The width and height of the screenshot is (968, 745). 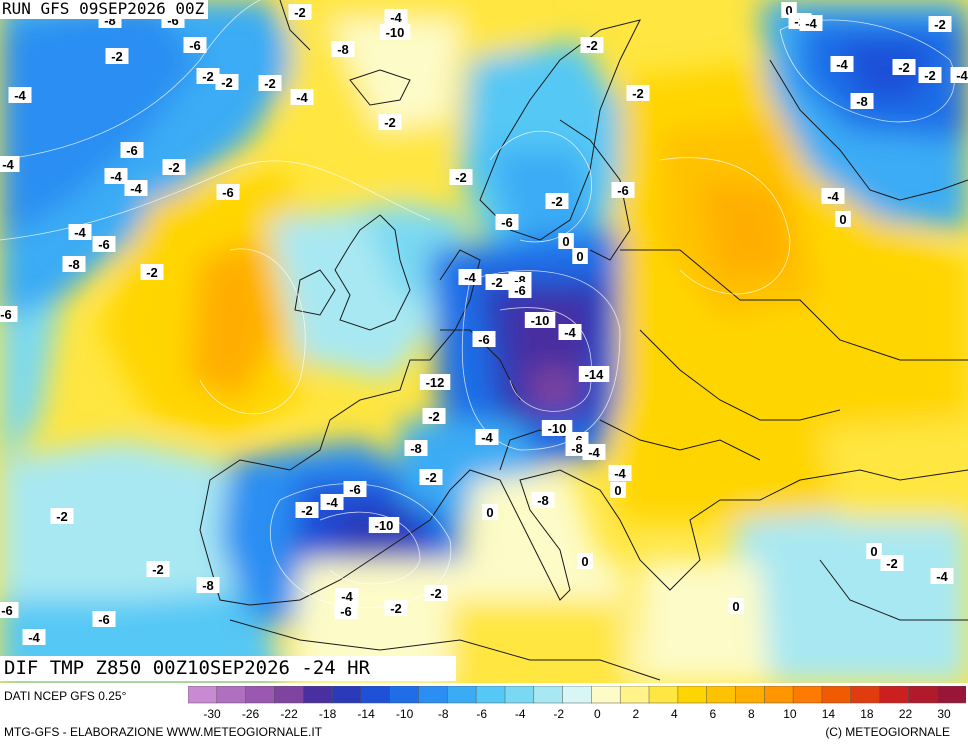 I want to click on color-scale-swatches, so click(x=577, y=695).